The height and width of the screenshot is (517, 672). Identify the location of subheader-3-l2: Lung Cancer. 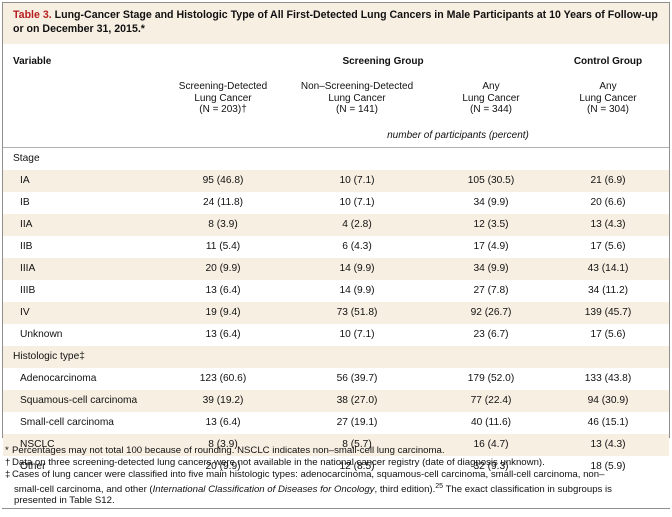
(491, 98).